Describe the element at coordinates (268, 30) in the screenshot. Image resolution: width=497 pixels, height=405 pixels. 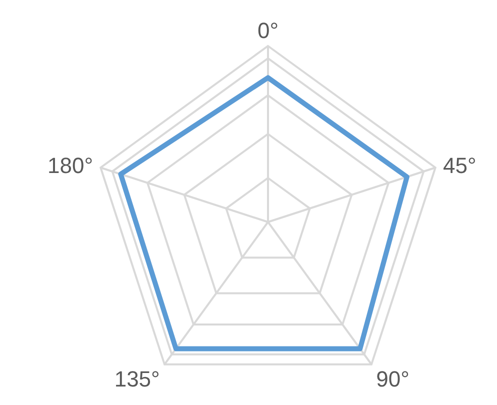
I see `spoke-label: 0°` at that location.